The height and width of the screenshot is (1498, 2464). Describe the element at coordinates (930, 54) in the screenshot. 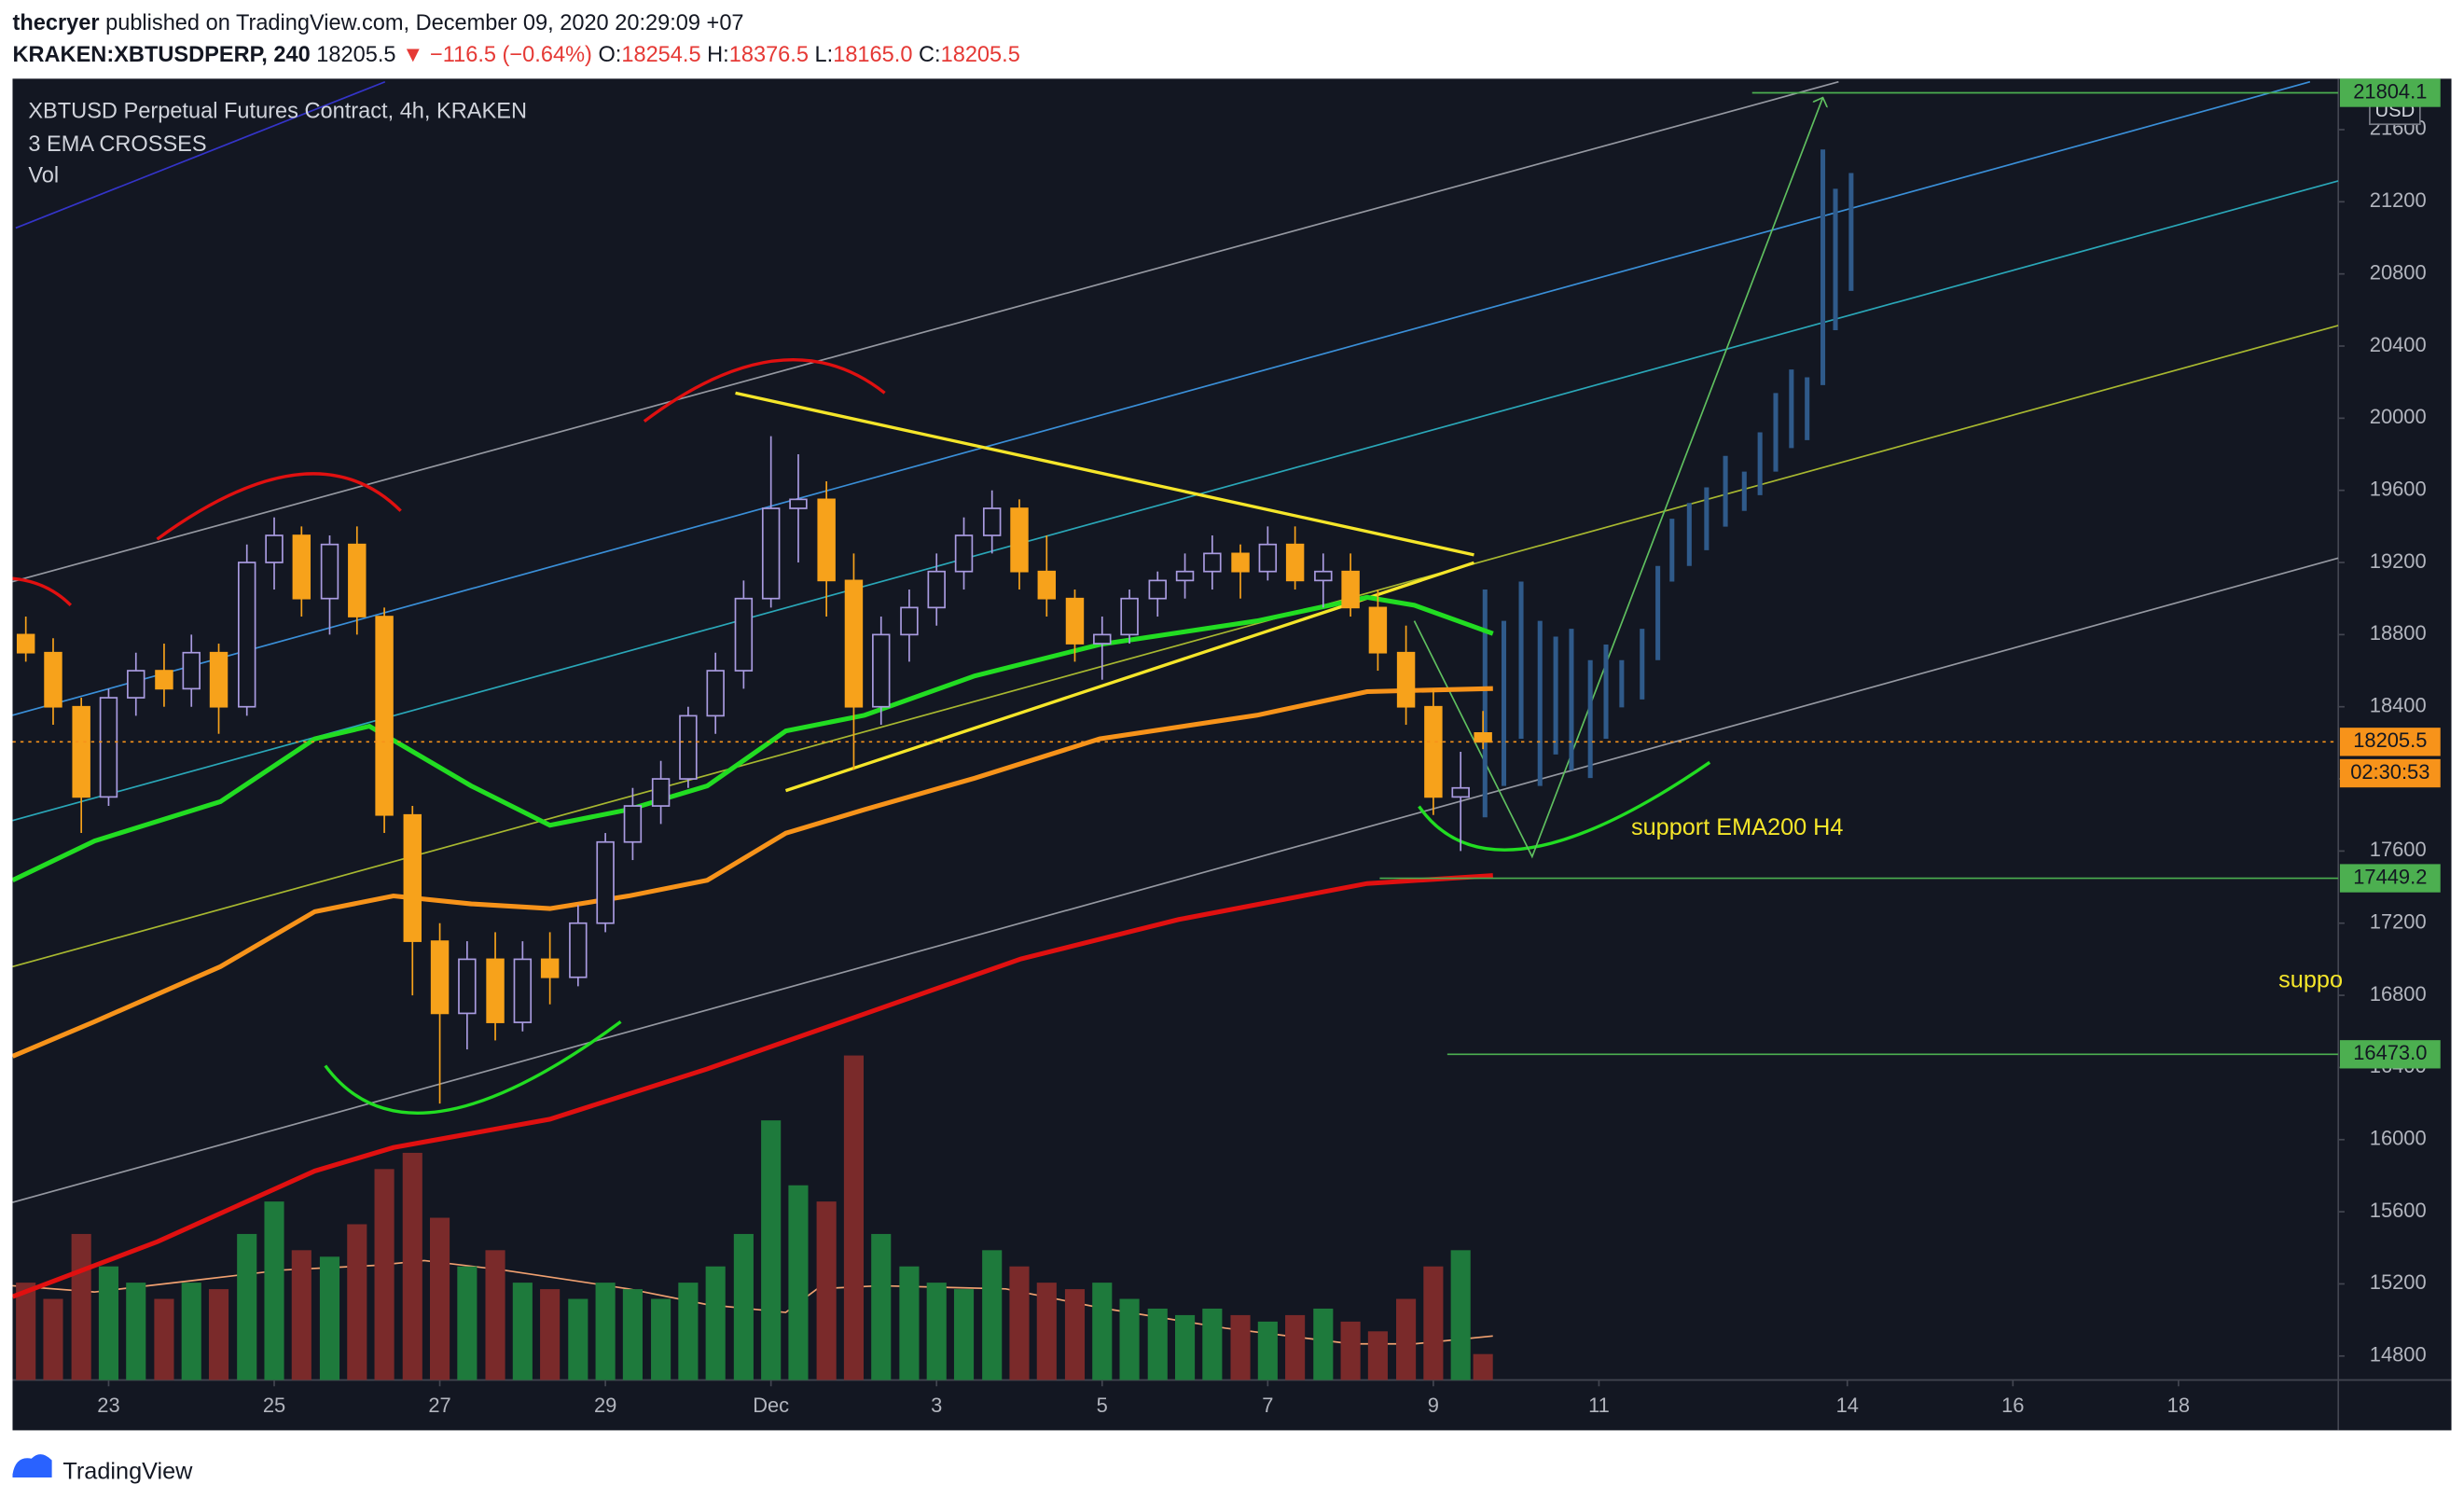

I see `ohlc-key: C:` at that location.